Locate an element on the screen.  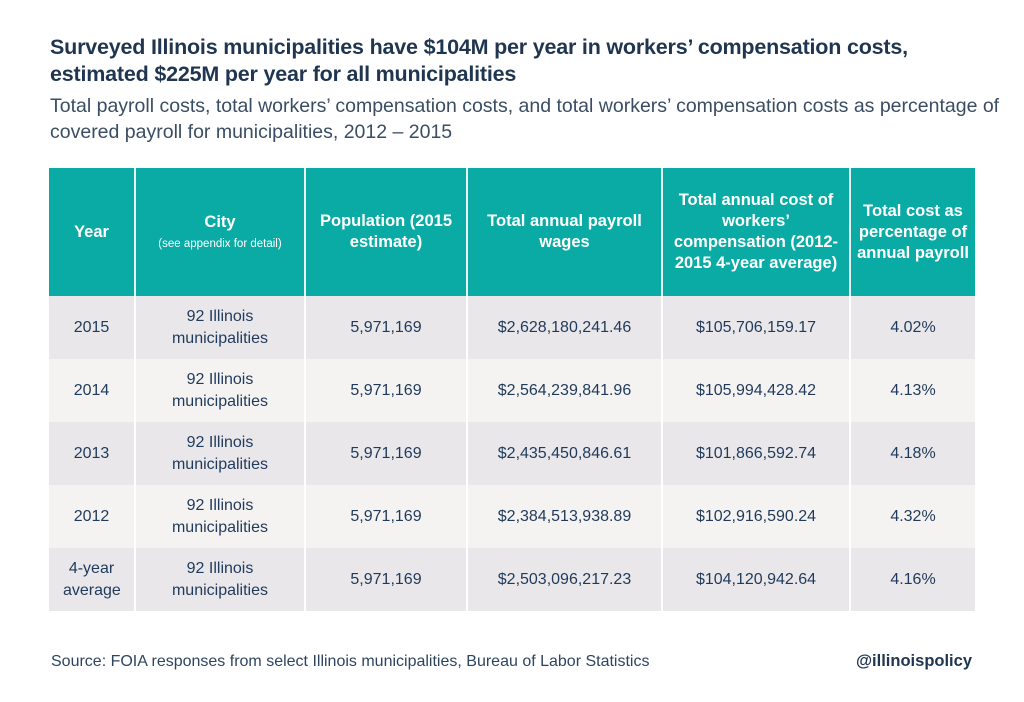
cell-percentage: 4.18% is located at coordinates (912, 453).